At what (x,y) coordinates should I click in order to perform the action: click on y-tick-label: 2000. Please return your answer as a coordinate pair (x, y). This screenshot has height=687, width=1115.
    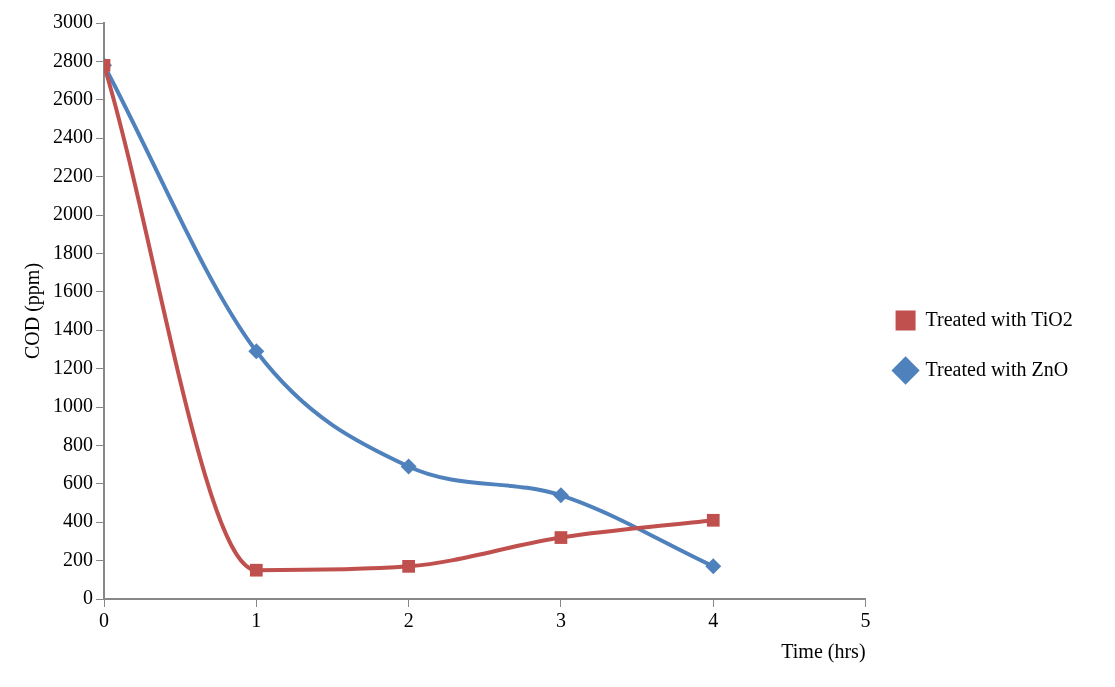
    Looking at the image, I should click on (73, 213).